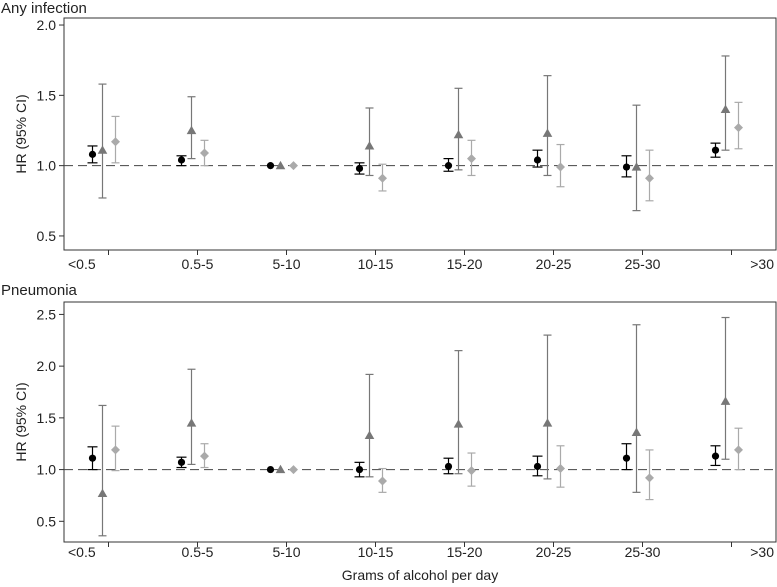  I want to click on panel-title: Any infection, so click(44, 8).